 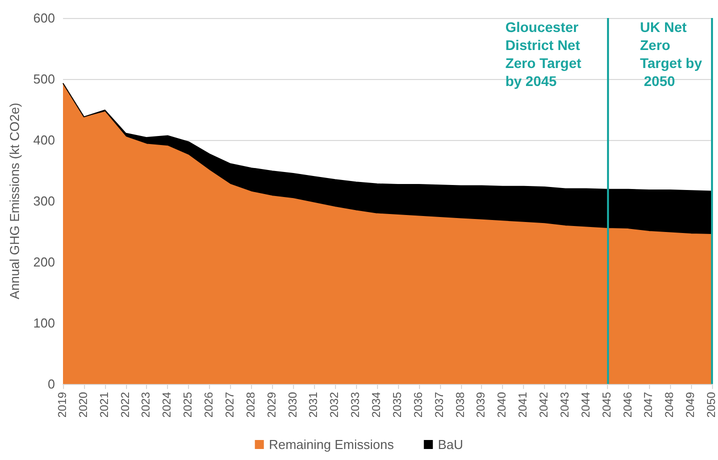 I want to click on x-tick-label: 2025, so click(x=188, y=405).